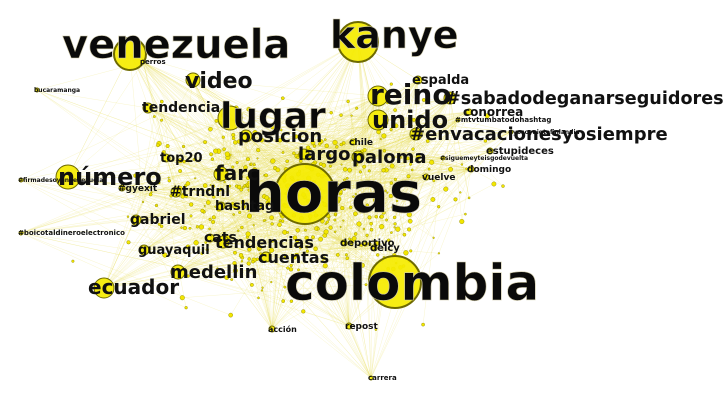  Describe the element at coordinates (158, 220) in the screenshot. I see `term-label: gabriel` at that location.